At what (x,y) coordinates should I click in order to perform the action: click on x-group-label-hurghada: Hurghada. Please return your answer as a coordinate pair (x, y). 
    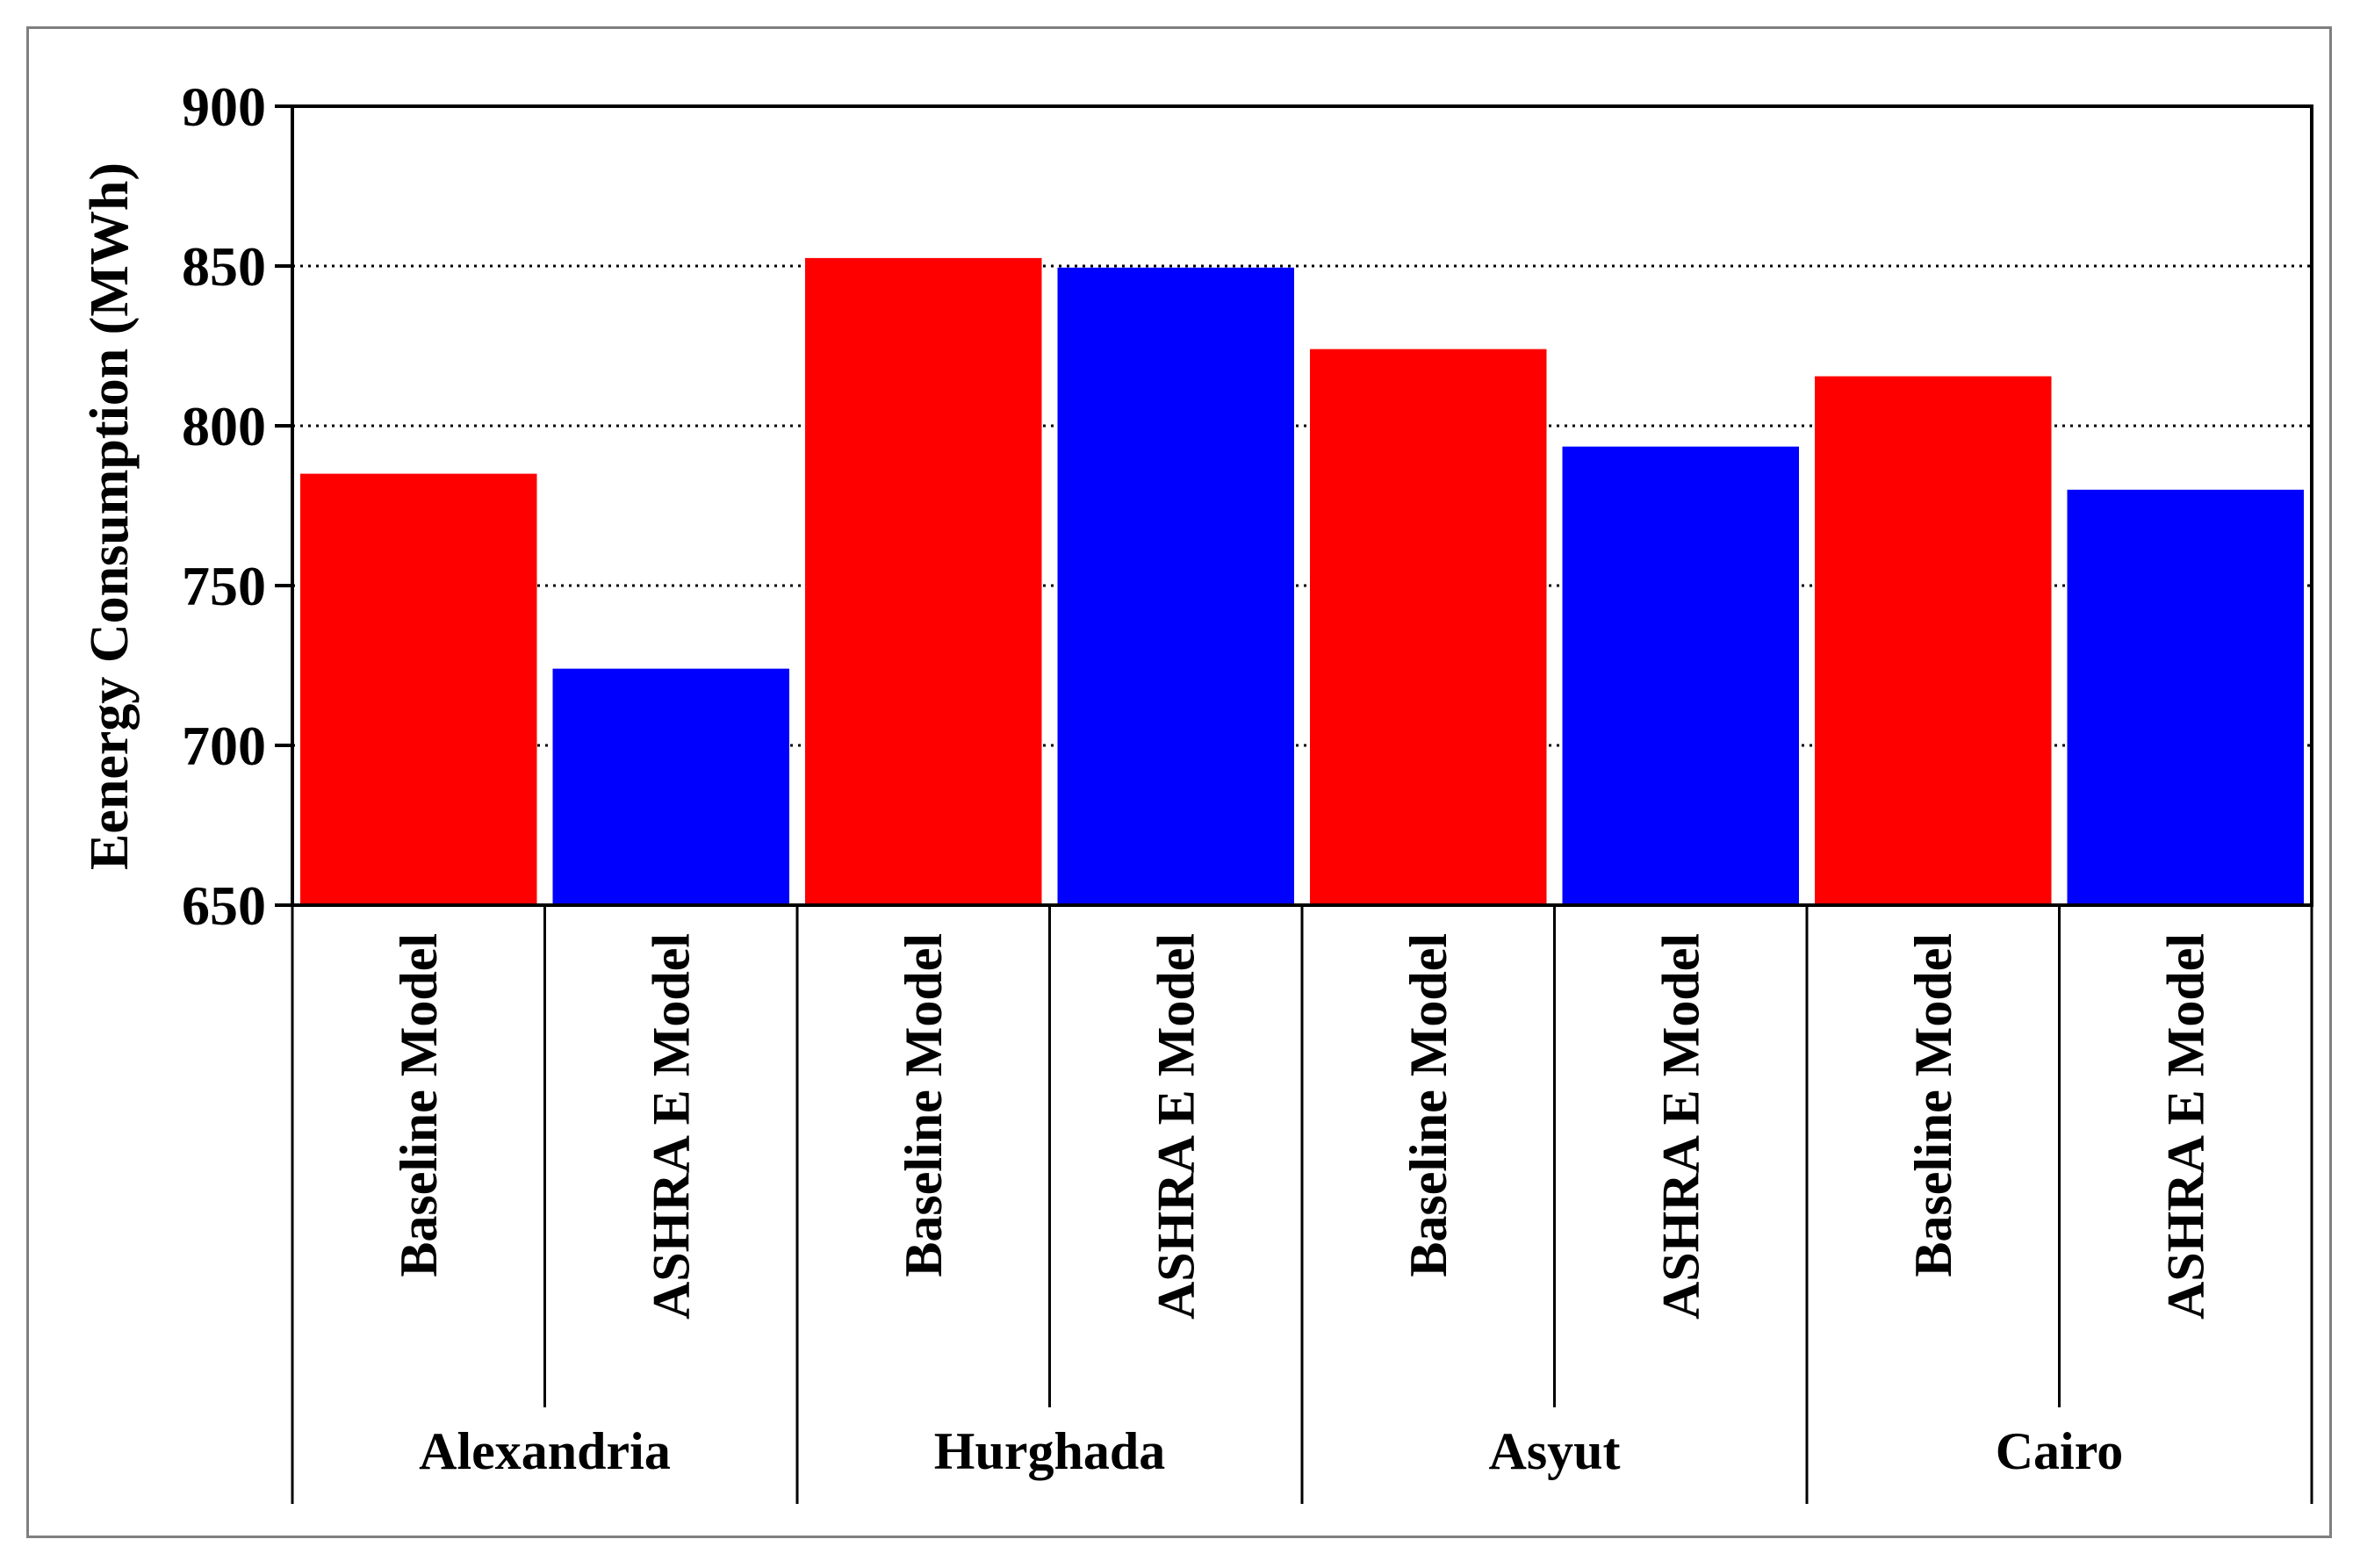
    Looking at the image, I should click on (1049, 1451).